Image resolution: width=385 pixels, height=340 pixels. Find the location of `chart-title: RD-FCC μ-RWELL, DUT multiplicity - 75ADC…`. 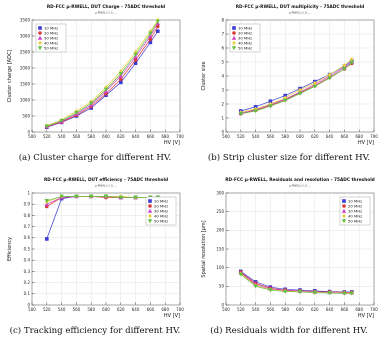

chart-title: RD-FCC μ-RWELL, DUT multiplicity - 75ADC… is located at coordinates (300, 7).